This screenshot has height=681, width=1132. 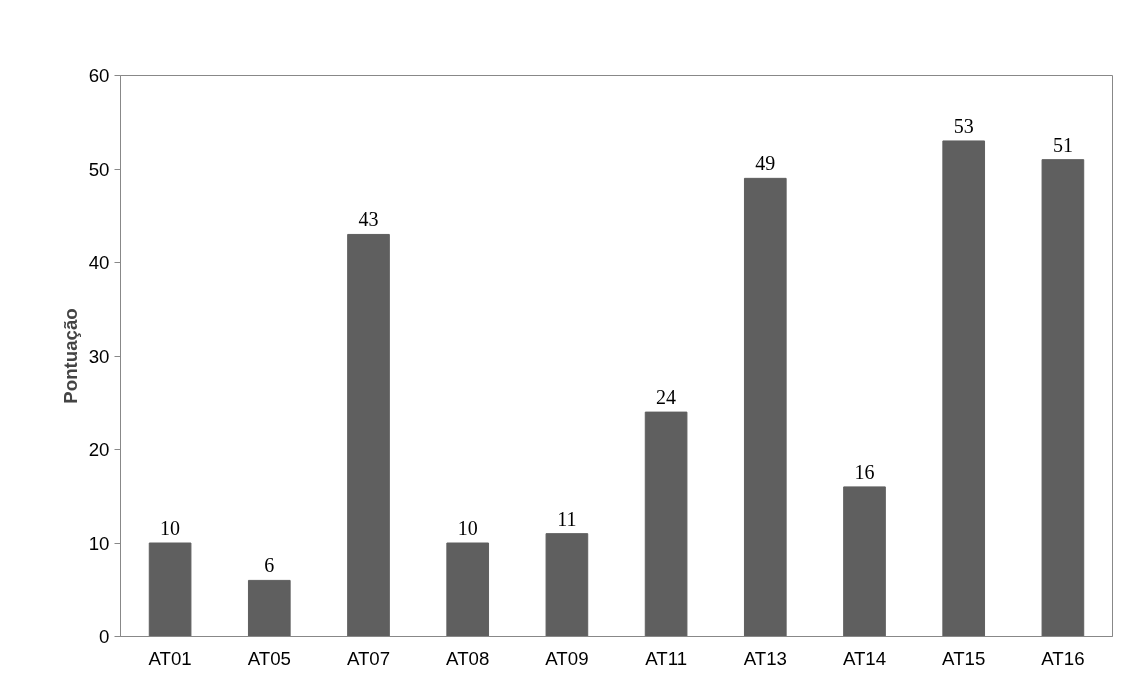 What do you see at coordinates (99, 75) in the screenshot?
I see `y-tick-label: 60` at bounding box center [99, 75].